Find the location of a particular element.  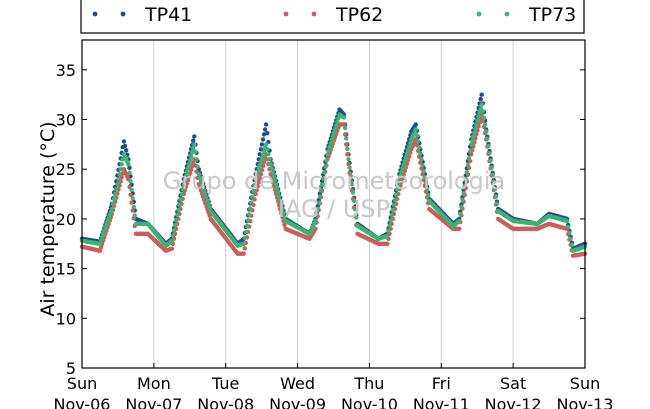

x-tick-label-day: Sun is located at coordinates (82, 383).